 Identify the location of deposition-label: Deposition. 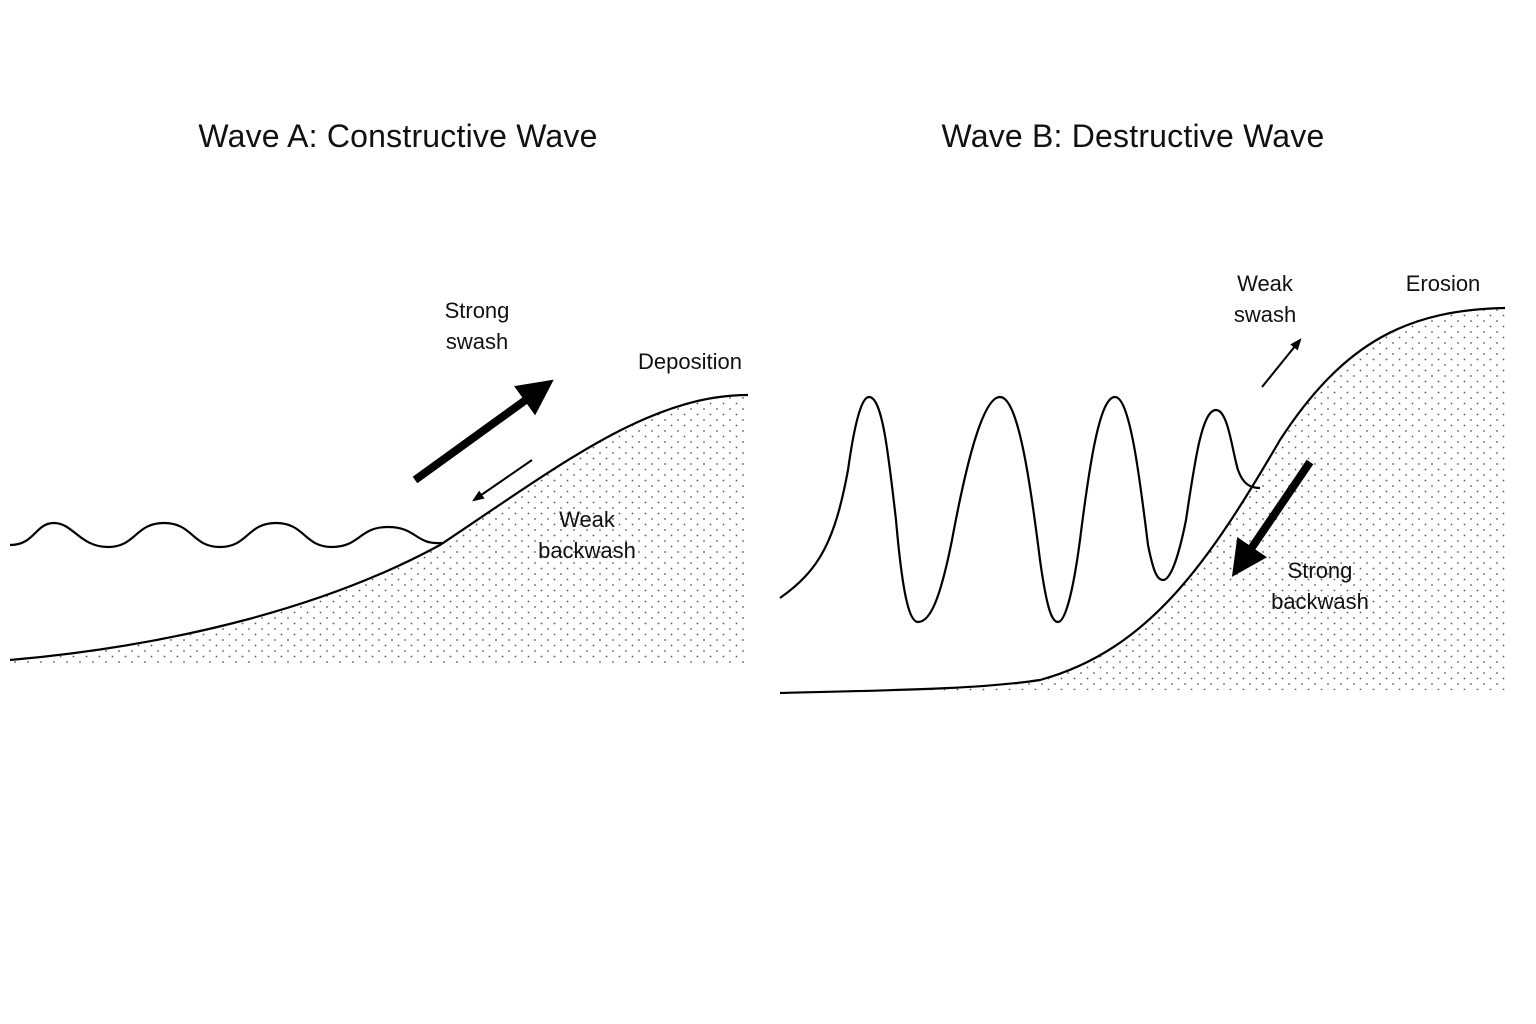
(690, 361).